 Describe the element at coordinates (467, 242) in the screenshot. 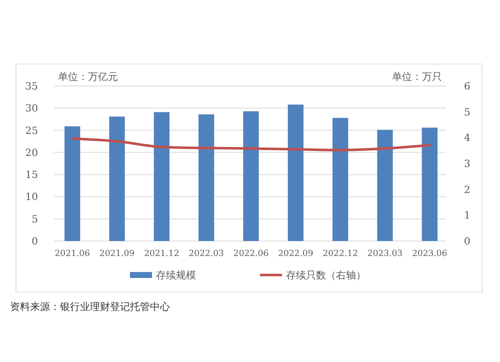

I see `y2-tick-label: 0` at that location.